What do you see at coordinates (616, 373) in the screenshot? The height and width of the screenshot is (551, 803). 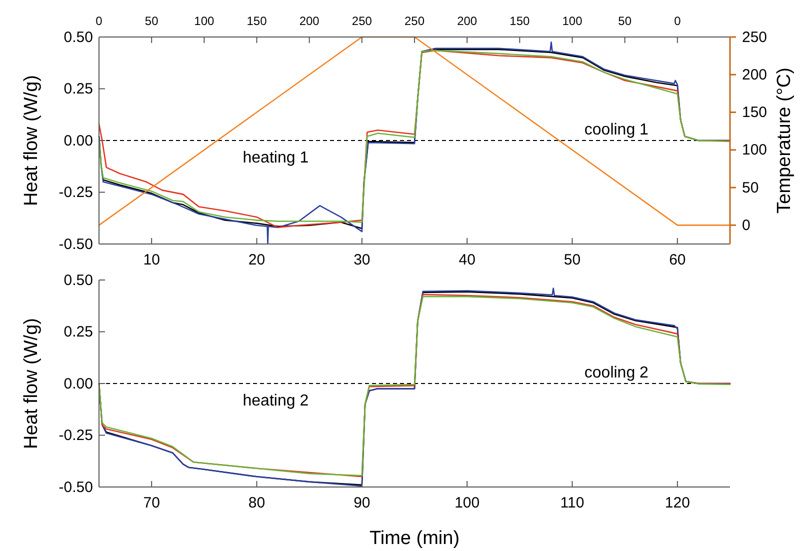 I see `annotation: cooling 2` at bounding box center [616, 373].